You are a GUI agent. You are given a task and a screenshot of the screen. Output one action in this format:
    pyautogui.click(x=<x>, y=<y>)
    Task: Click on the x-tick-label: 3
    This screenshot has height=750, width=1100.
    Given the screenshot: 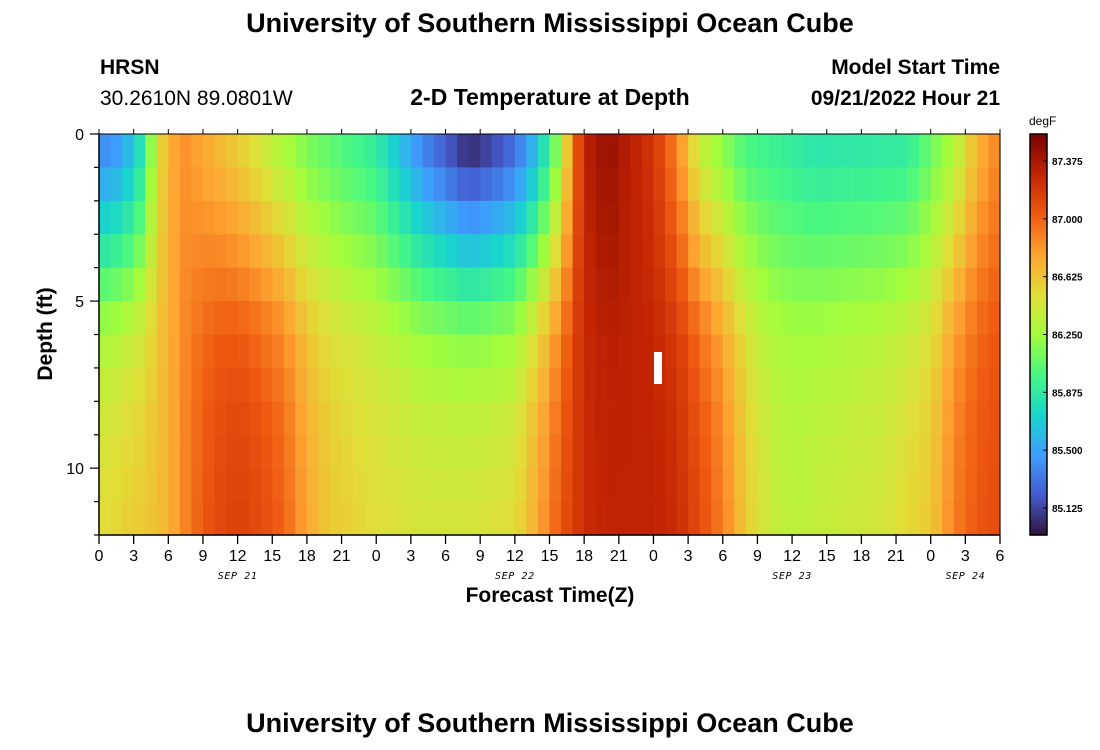 What is the action you would take?
    pyautogui.click(x=410, y=556)
    